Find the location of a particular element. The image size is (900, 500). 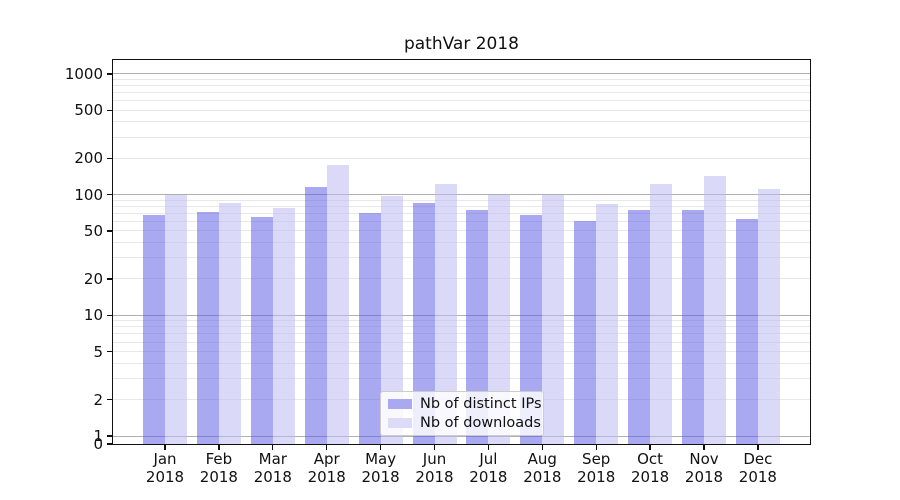

bar-distinct-ips-Jan-2018 is located at coordinates (154, 329).